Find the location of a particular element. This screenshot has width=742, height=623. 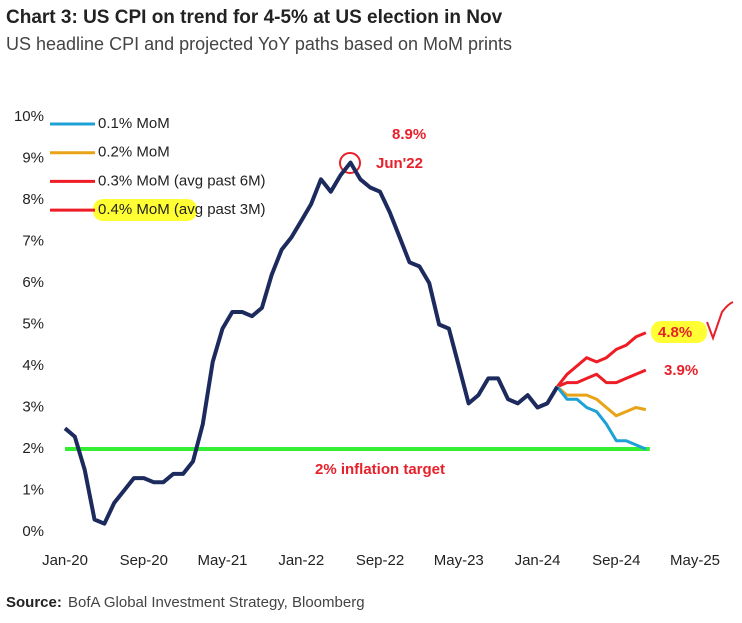

y-tick-label: 0% is located at coordinates (33, 531).